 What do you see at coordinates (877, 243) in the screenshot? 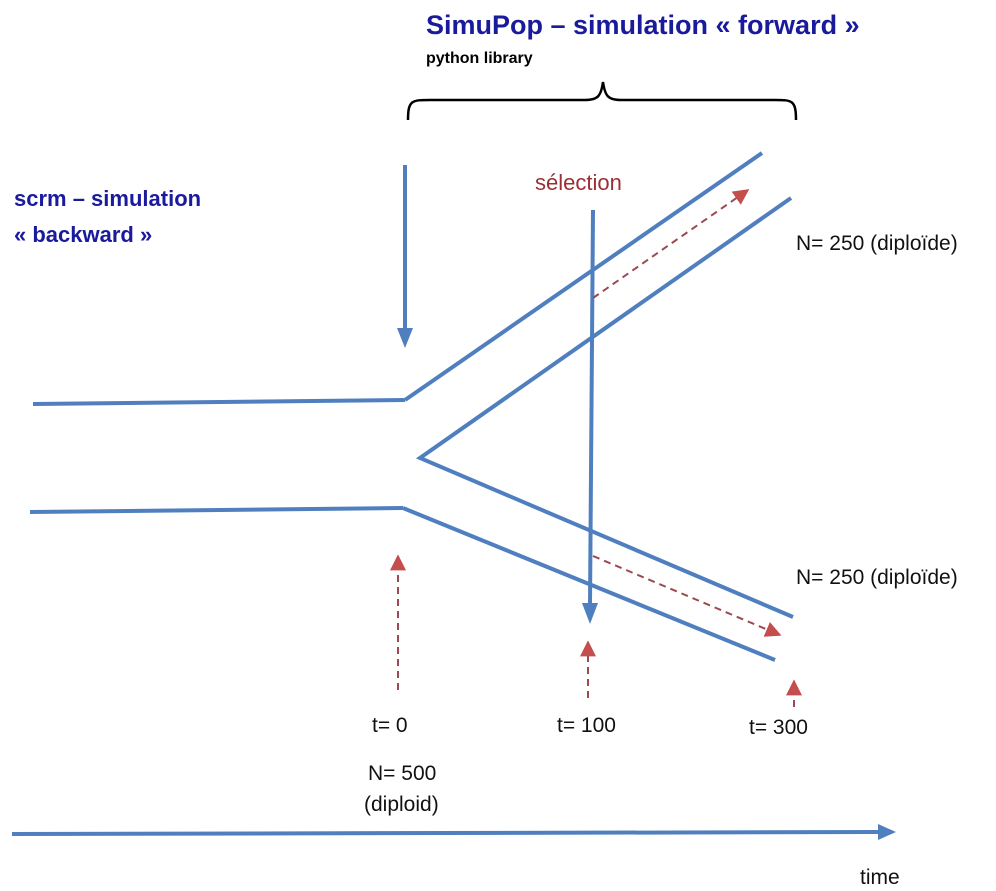
I see `upper-population-label: N= 250 (diploïde)` at bounding box center [877, 243].